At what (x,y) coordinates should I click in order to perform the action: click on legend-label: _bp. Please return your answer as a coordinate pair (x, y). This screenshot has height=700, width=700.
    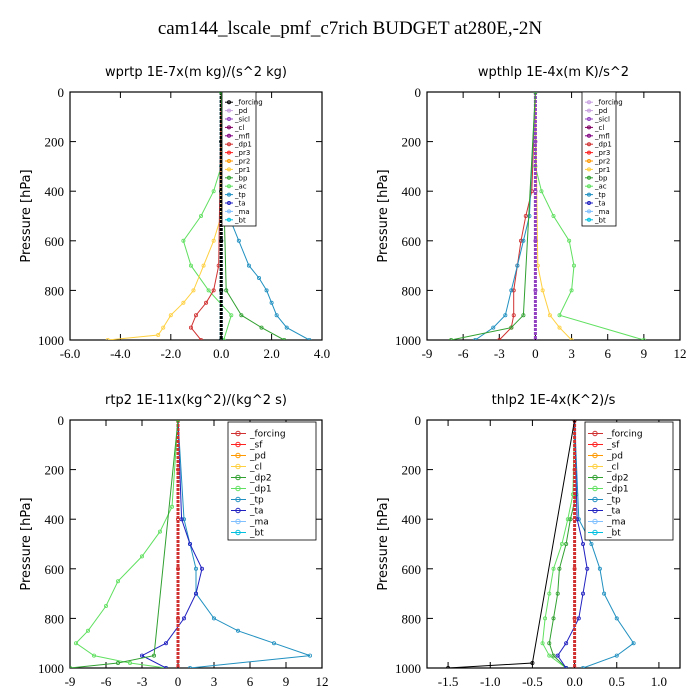
    Looking at the image, I should click on (241, 178).